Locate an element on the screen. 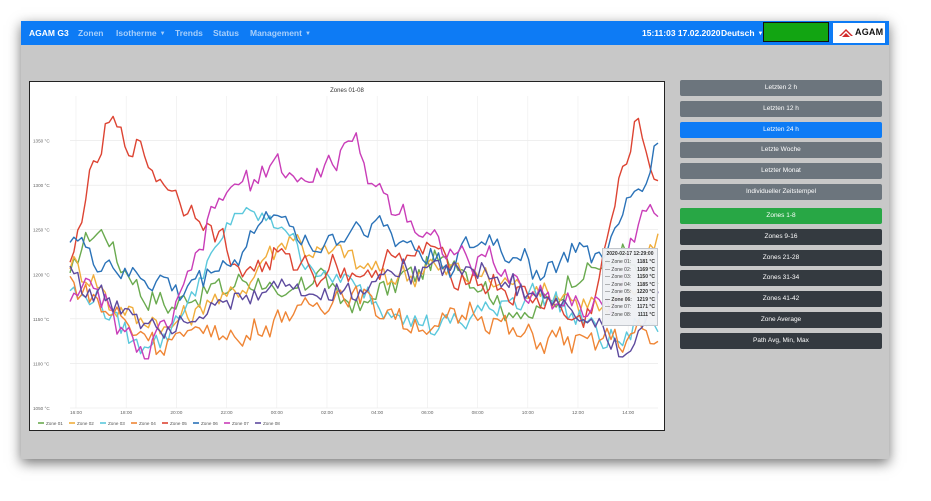 This screenshot has width=931, height=501. tooltip-row: — Zone 06: 1219 °C is located at coordinates (630, 301).